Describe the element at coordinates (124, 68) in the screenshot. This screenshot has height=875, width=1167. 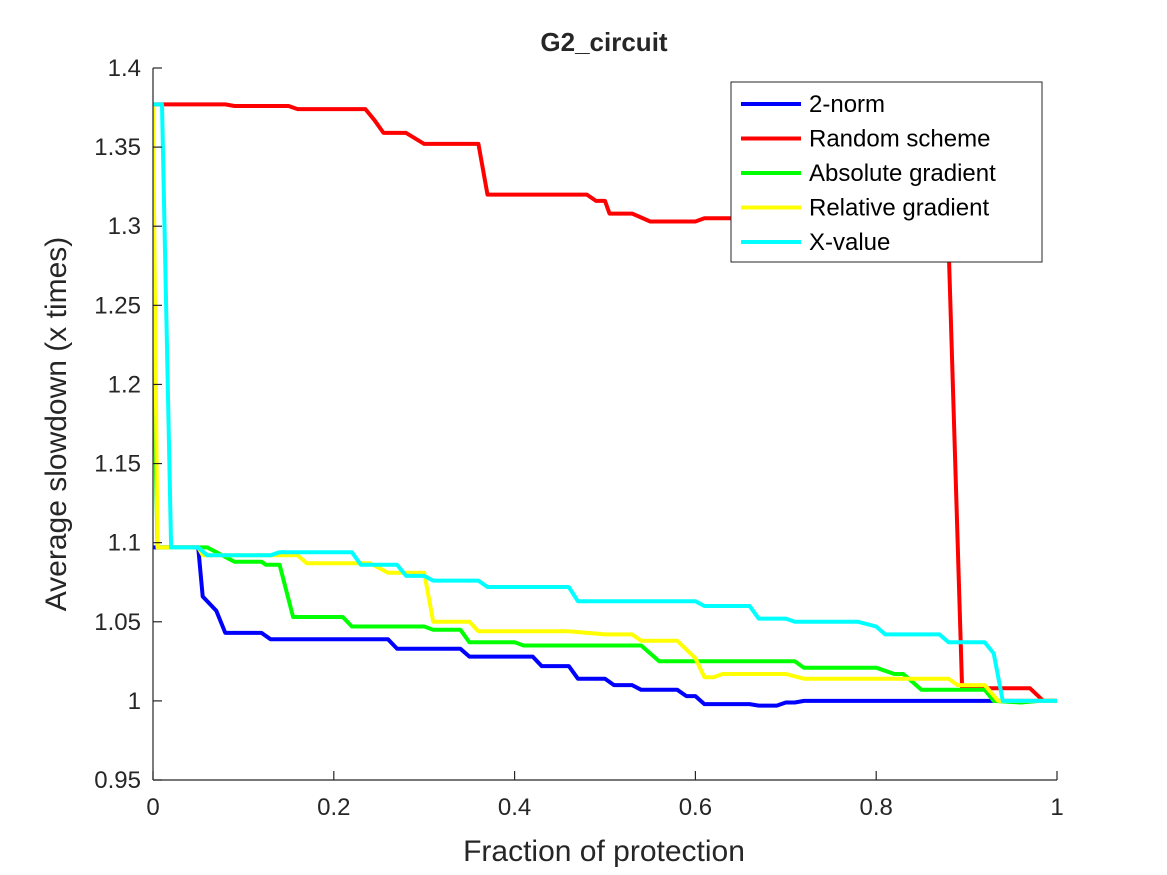
I see `y-tick-label: 1.4` at that location.